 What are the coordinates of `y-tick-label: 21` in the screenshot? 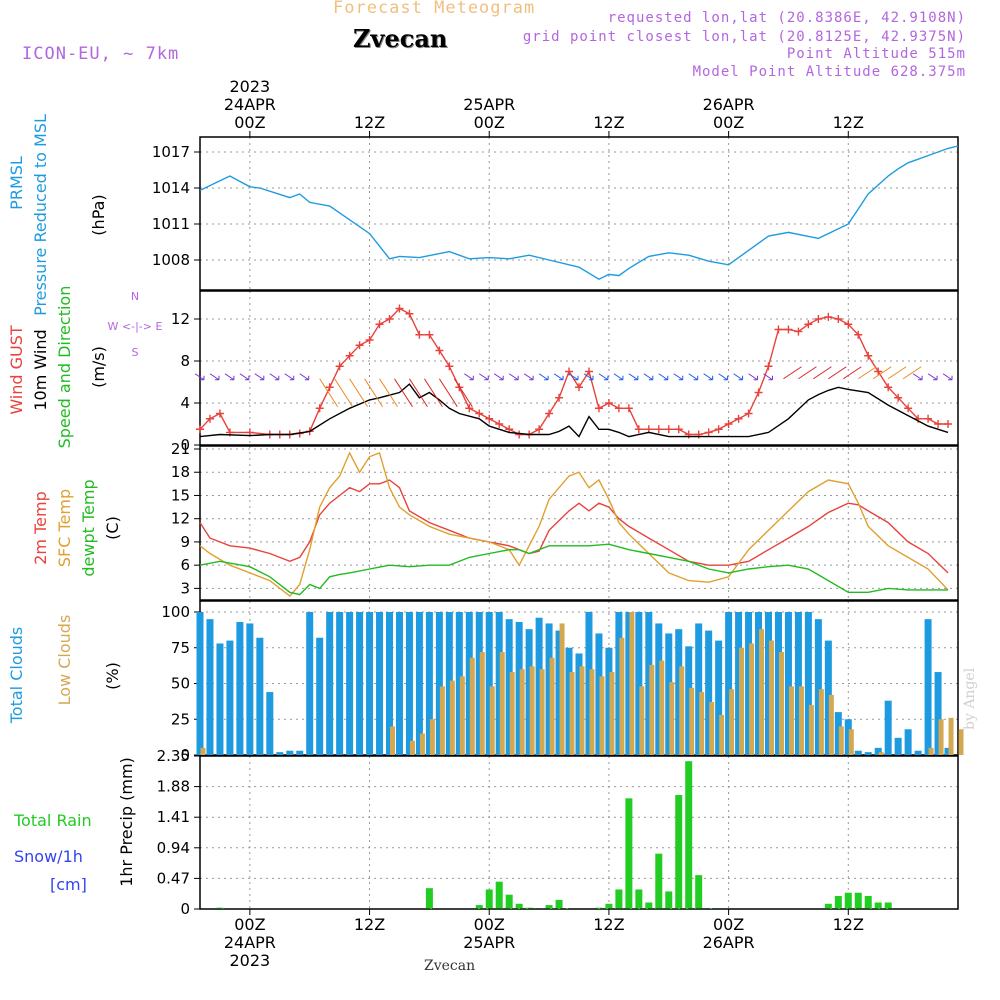 It's located at (180, 449).